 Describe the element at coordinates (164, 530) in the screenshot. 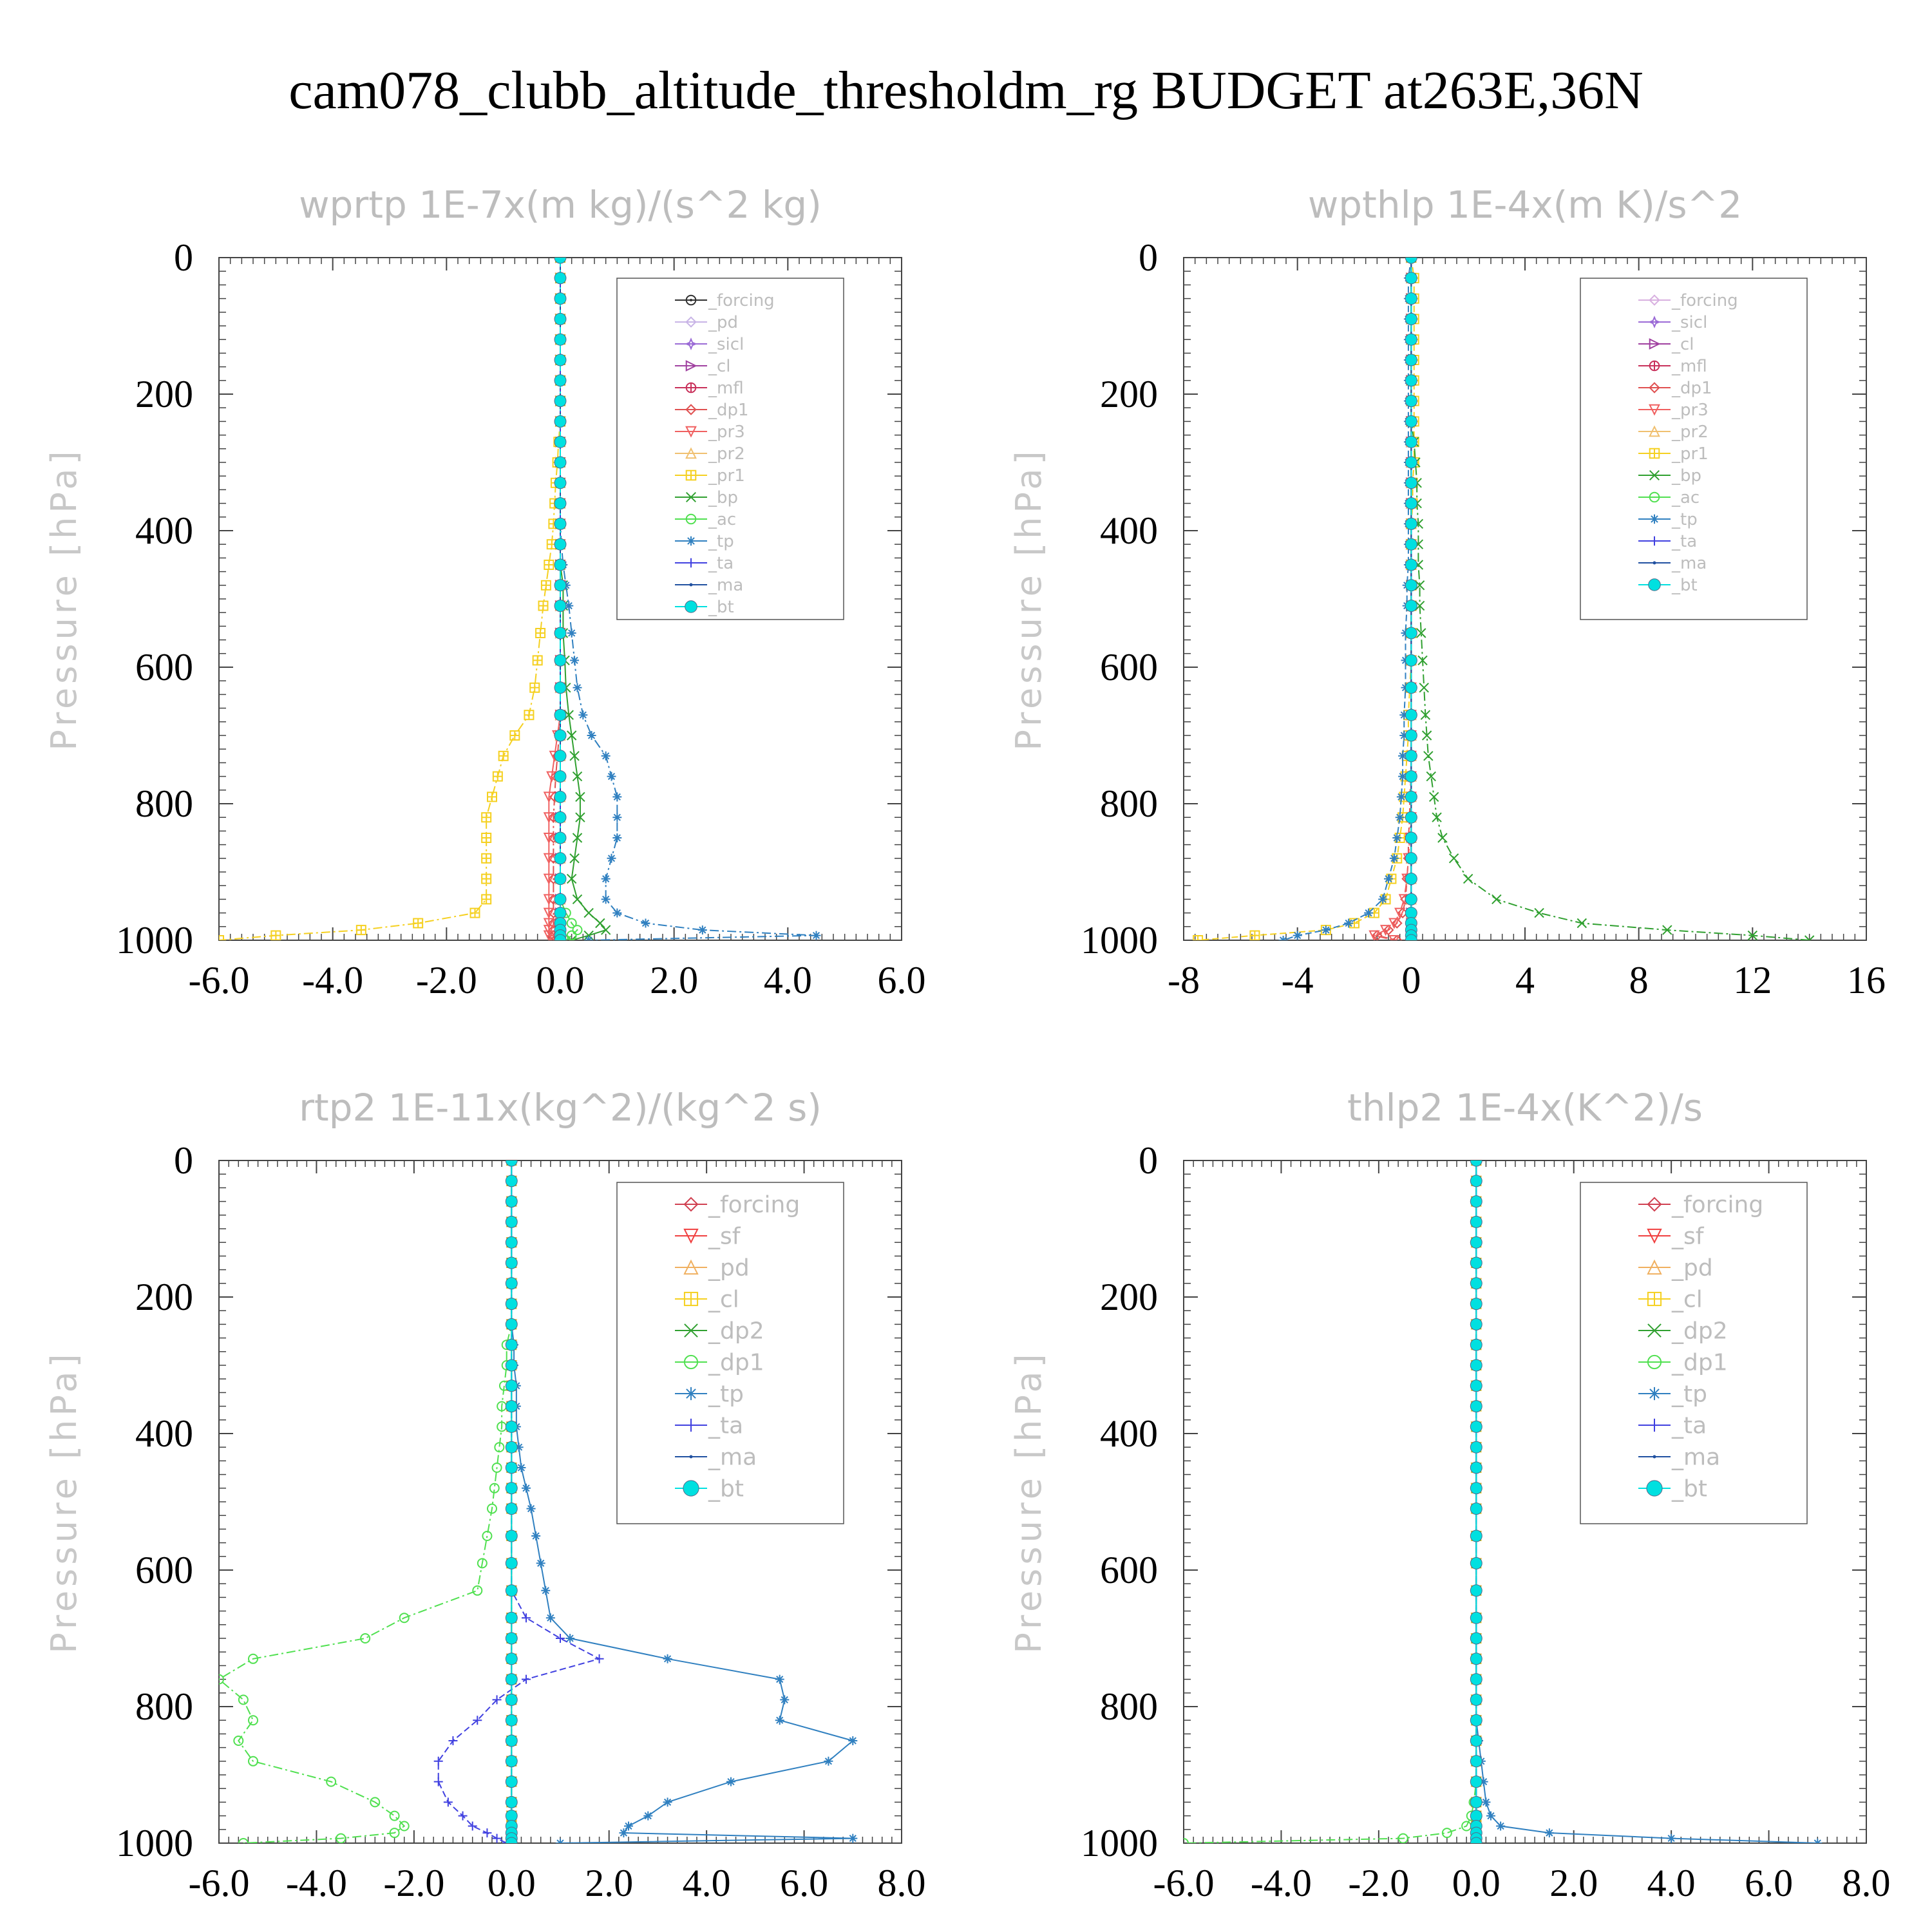

I see `y-tick-label: 400` at that location.